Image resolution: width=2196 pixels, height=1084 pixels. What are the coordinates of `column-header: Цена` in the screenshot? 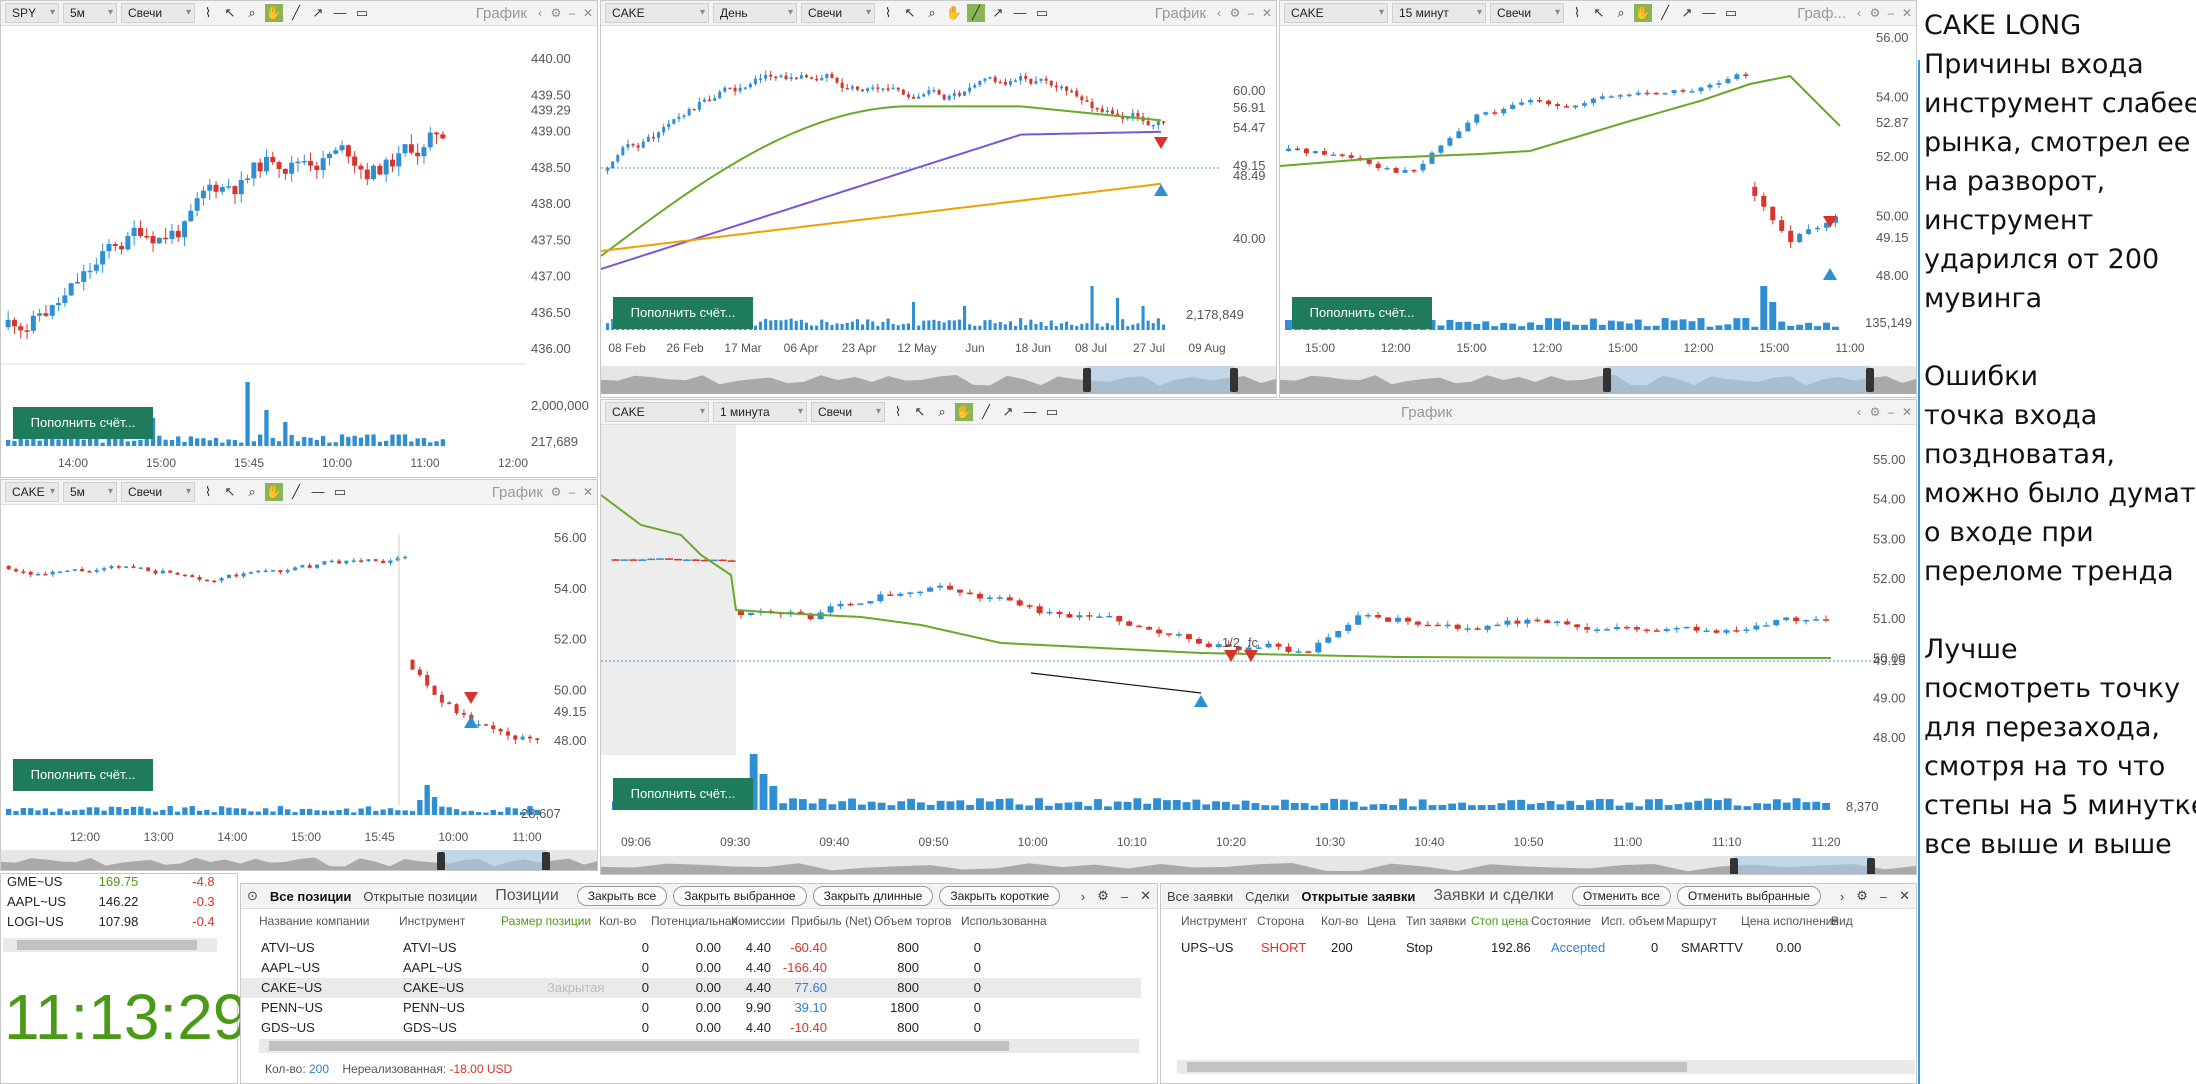 It's located at (1381, 921).